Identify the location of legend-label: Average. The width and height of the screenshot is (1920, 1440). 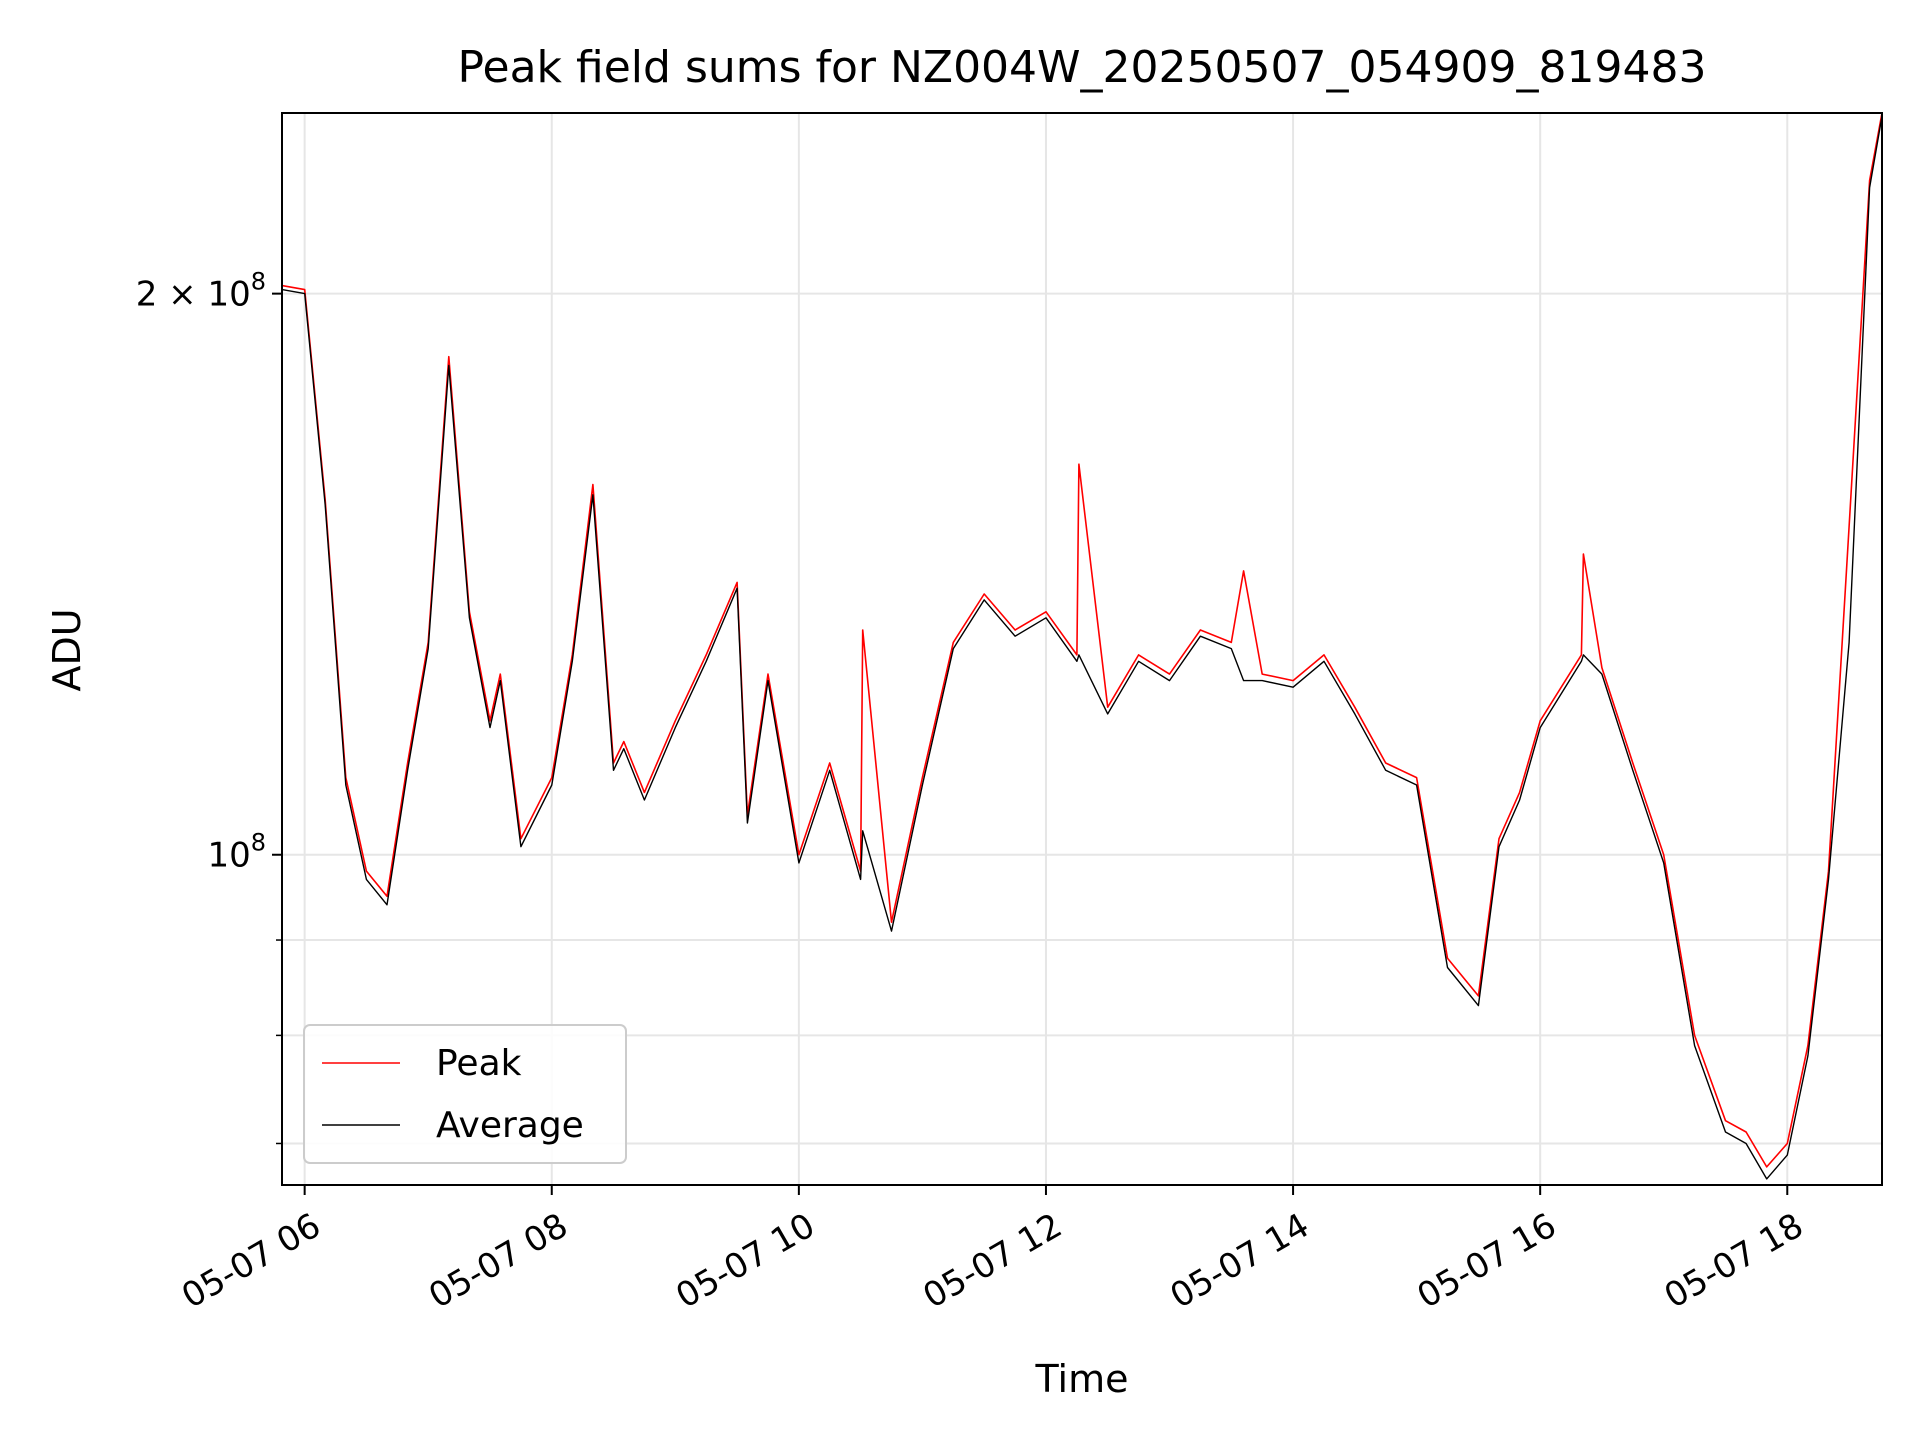
(510, 1125).